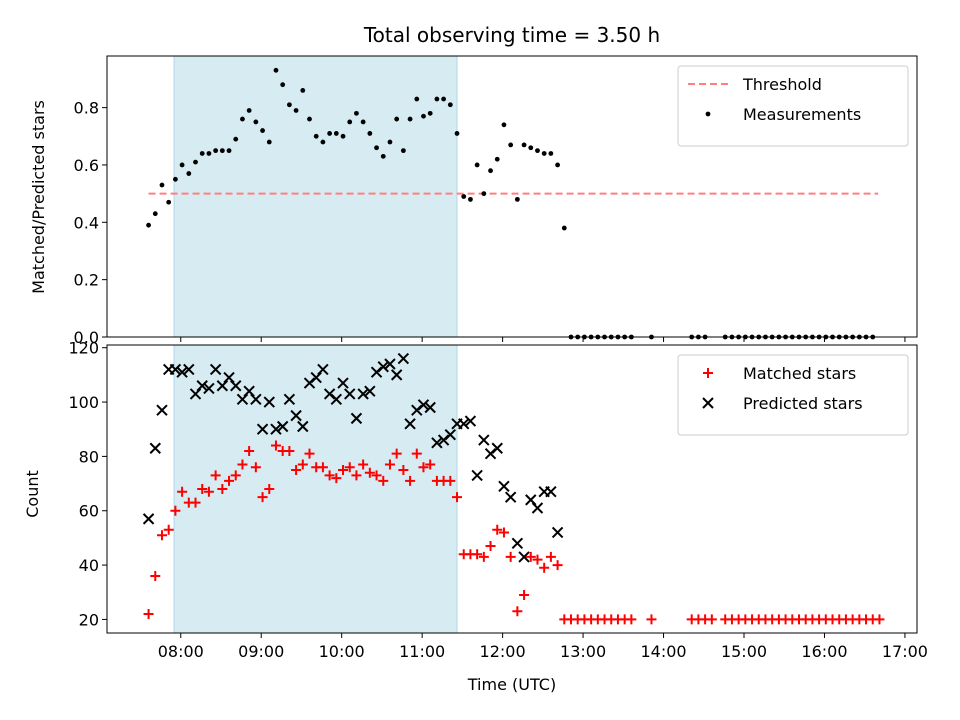 This screenshot has height=720, width=960. I want to click on y-tick-label: 60, so click(89, 511).